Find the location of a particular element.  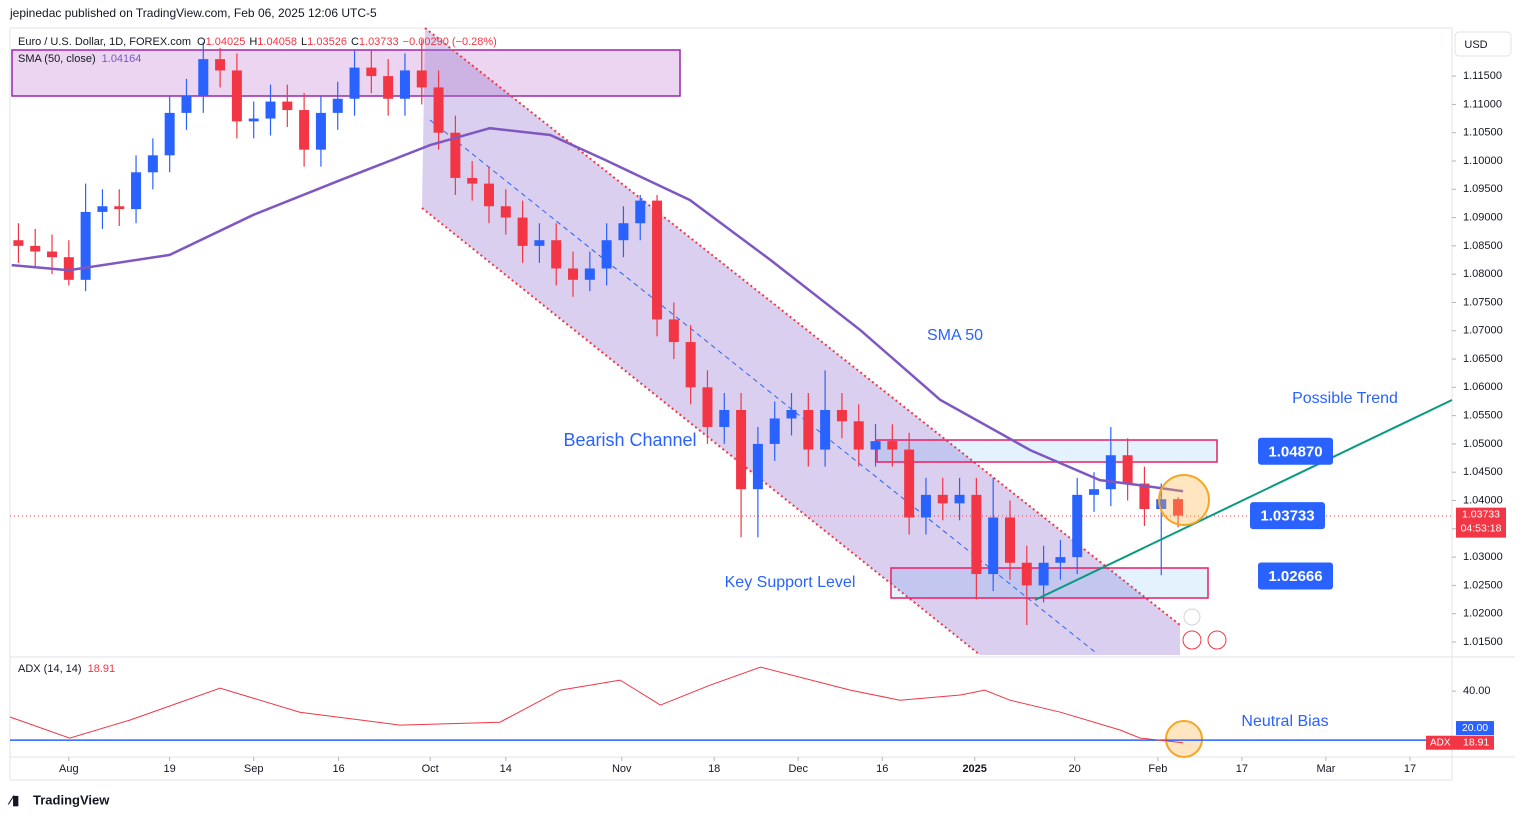

sma-legend: SMA (50, close) 1.04164 is located at coordinates (79, 59).